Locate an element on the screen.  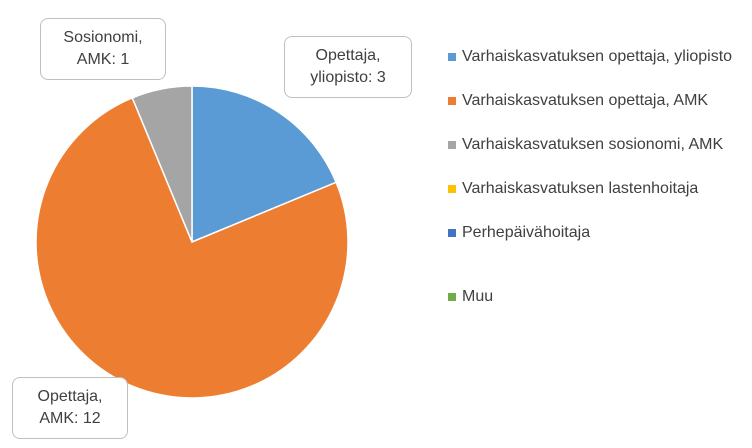
legend-entry: Perhepäivähoitaja is located at coordinates (598, 233).